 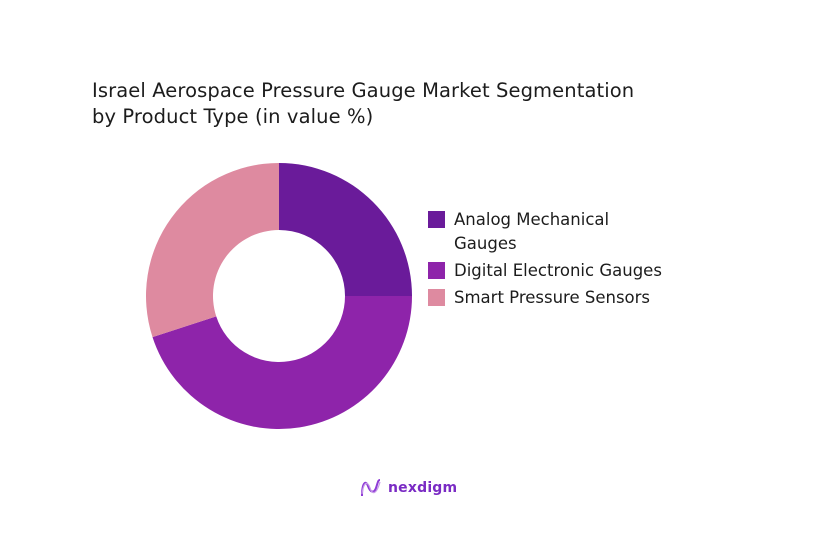 I want to click on legend-item-smart-pressure-sensors: Smart Pressure Sensors, so click(x=578, y=298).